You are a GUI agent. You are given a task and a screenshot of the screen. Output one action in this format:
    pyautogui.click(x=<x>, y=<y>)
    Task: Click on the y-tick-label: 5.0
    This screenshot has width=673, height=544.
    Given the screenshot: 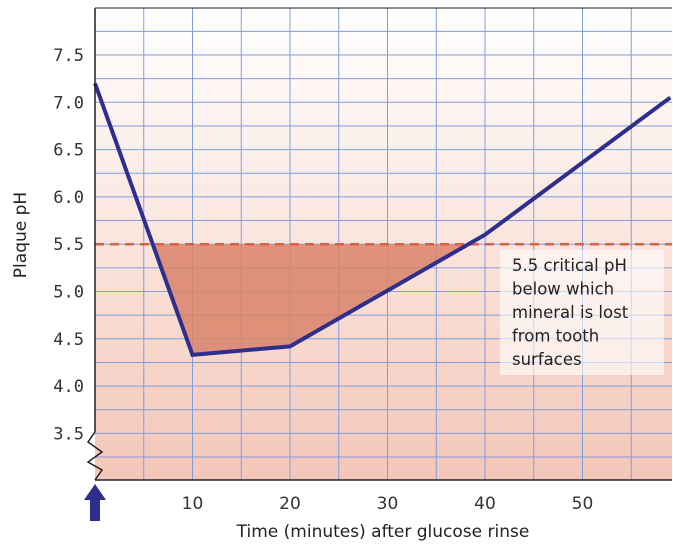 What is the action you would take?
    pyautogui.click(x=68, y=293)
    